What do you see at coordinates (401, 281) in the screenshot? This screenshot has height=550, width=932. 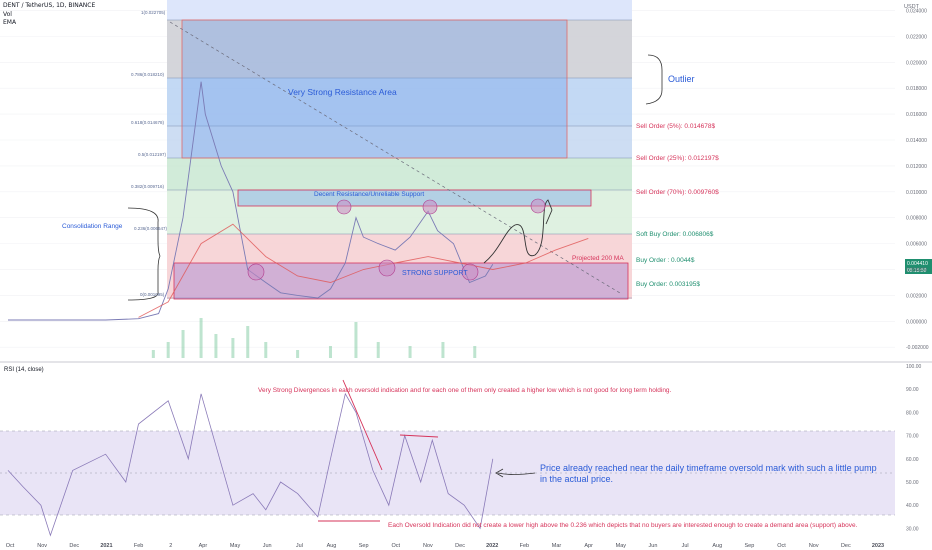 I see `support-box` at bounding box center [401, 281].